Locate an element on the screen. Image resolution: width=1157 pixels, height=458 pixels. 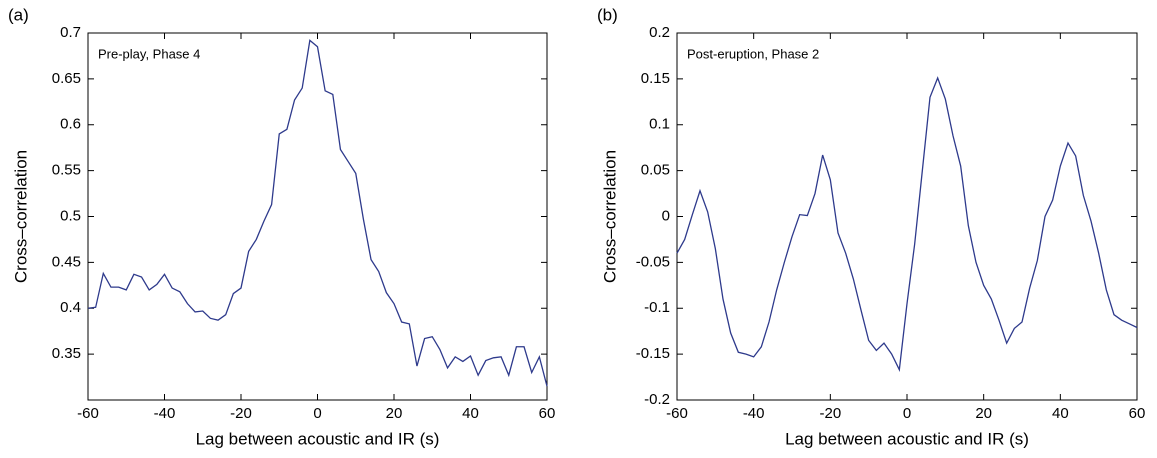
y-tick-label: 0.05 is located at coordinates (655, 170).